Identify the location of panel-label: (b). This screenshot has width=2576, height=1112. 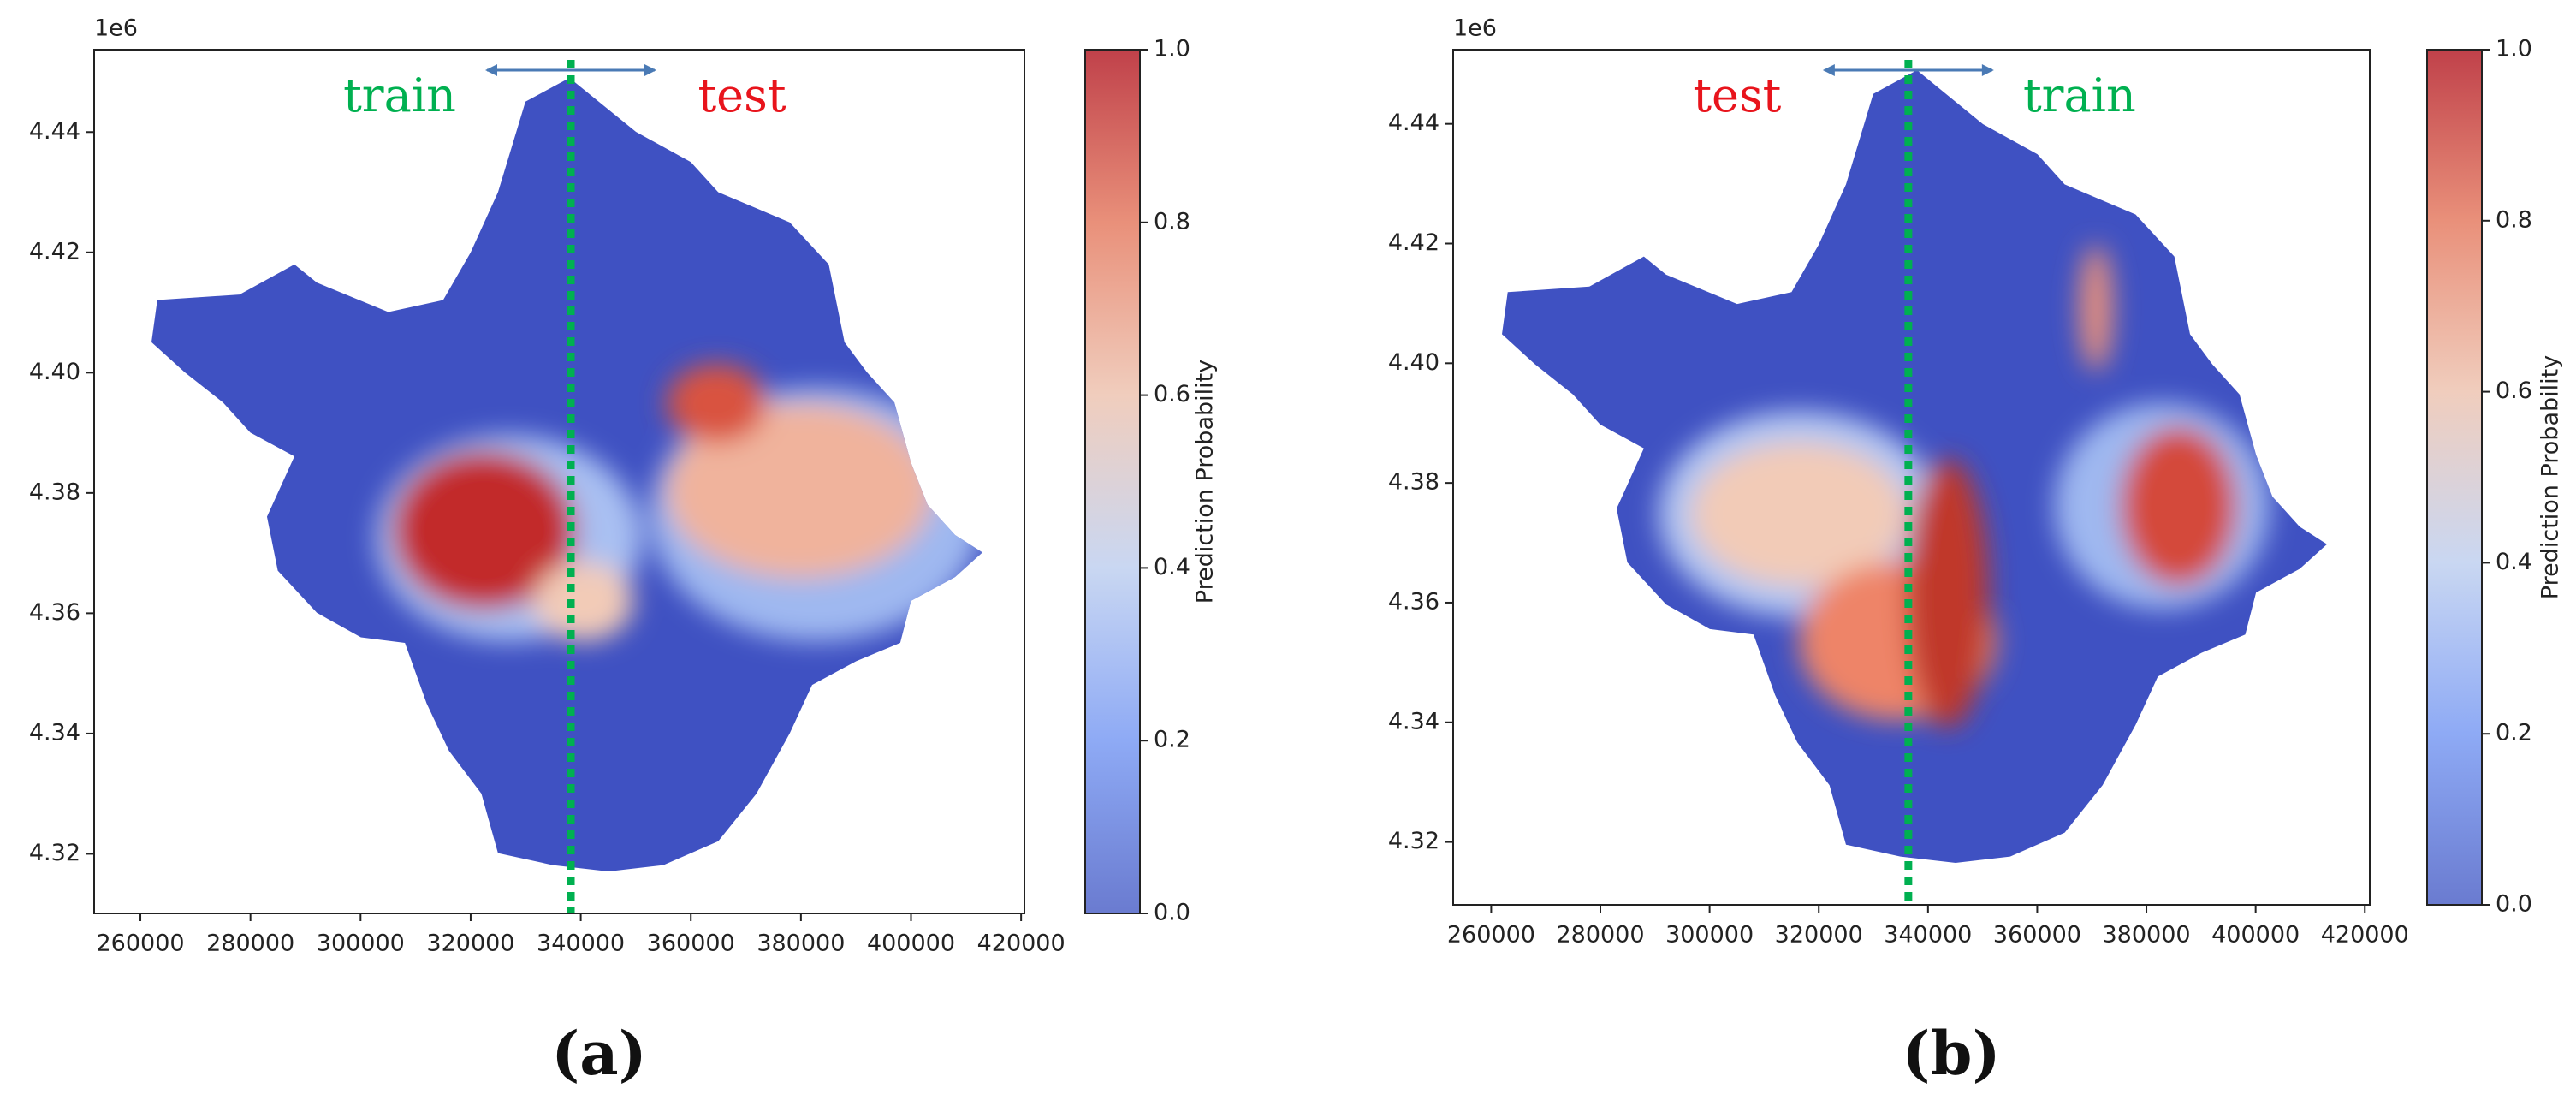
(1951, 1053).